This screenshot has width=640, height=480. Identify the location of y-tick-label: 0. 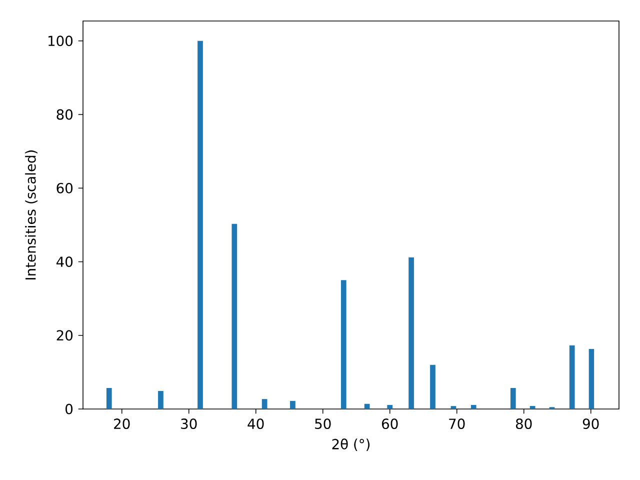
(69, 409).